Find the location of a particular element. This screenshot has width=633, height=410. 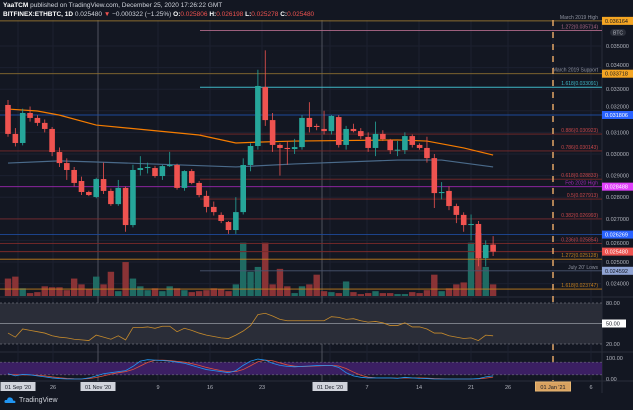

stoch-k-line is located at coordinates (250, 369).